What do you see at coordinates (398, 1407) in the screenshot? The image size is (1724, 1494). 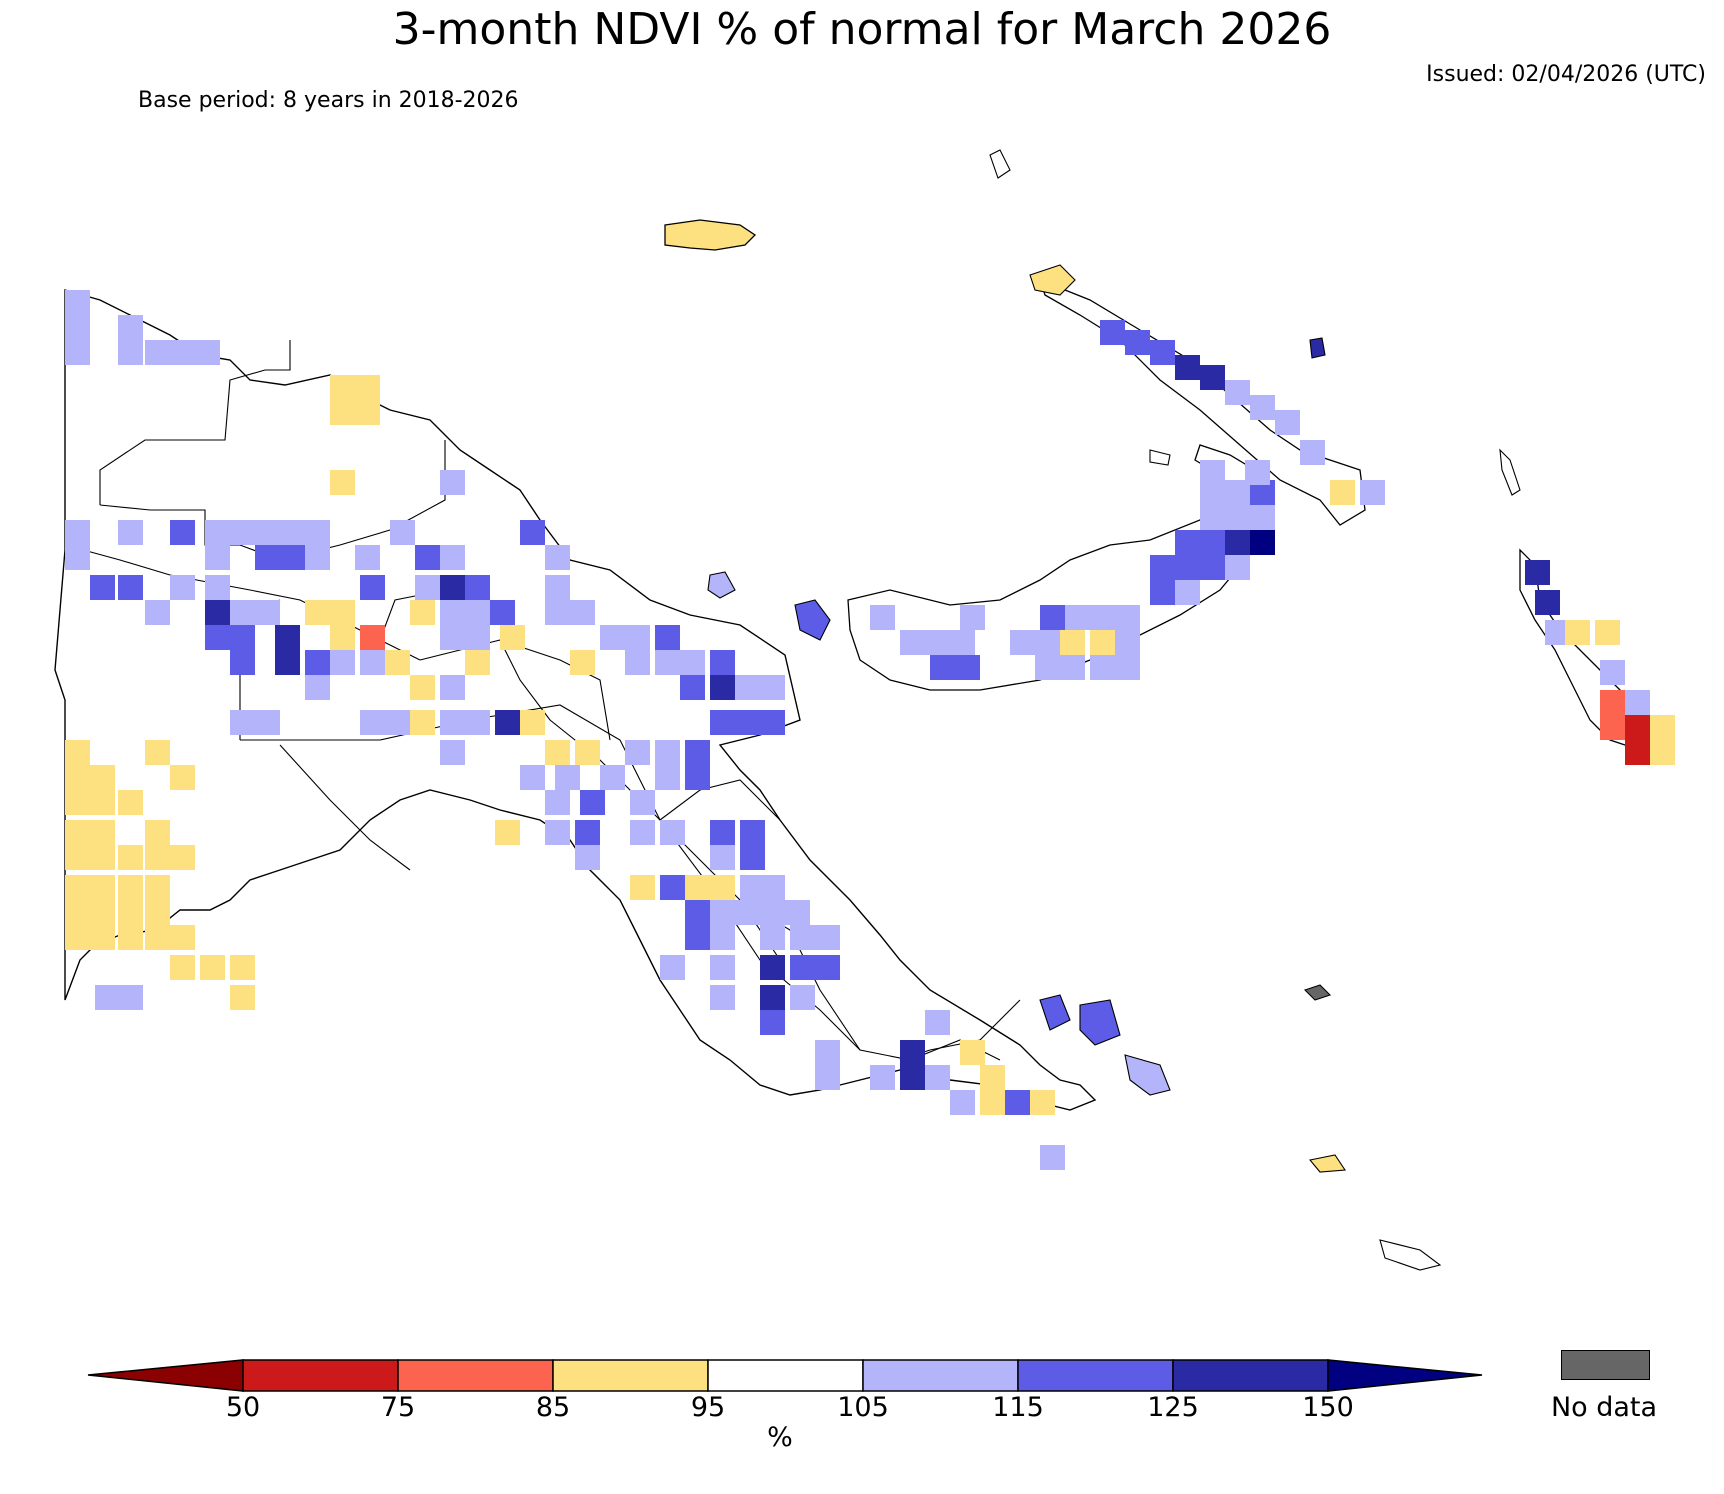 I see `colorbar-tick-75: 75` at bounding box center [398, 1407].